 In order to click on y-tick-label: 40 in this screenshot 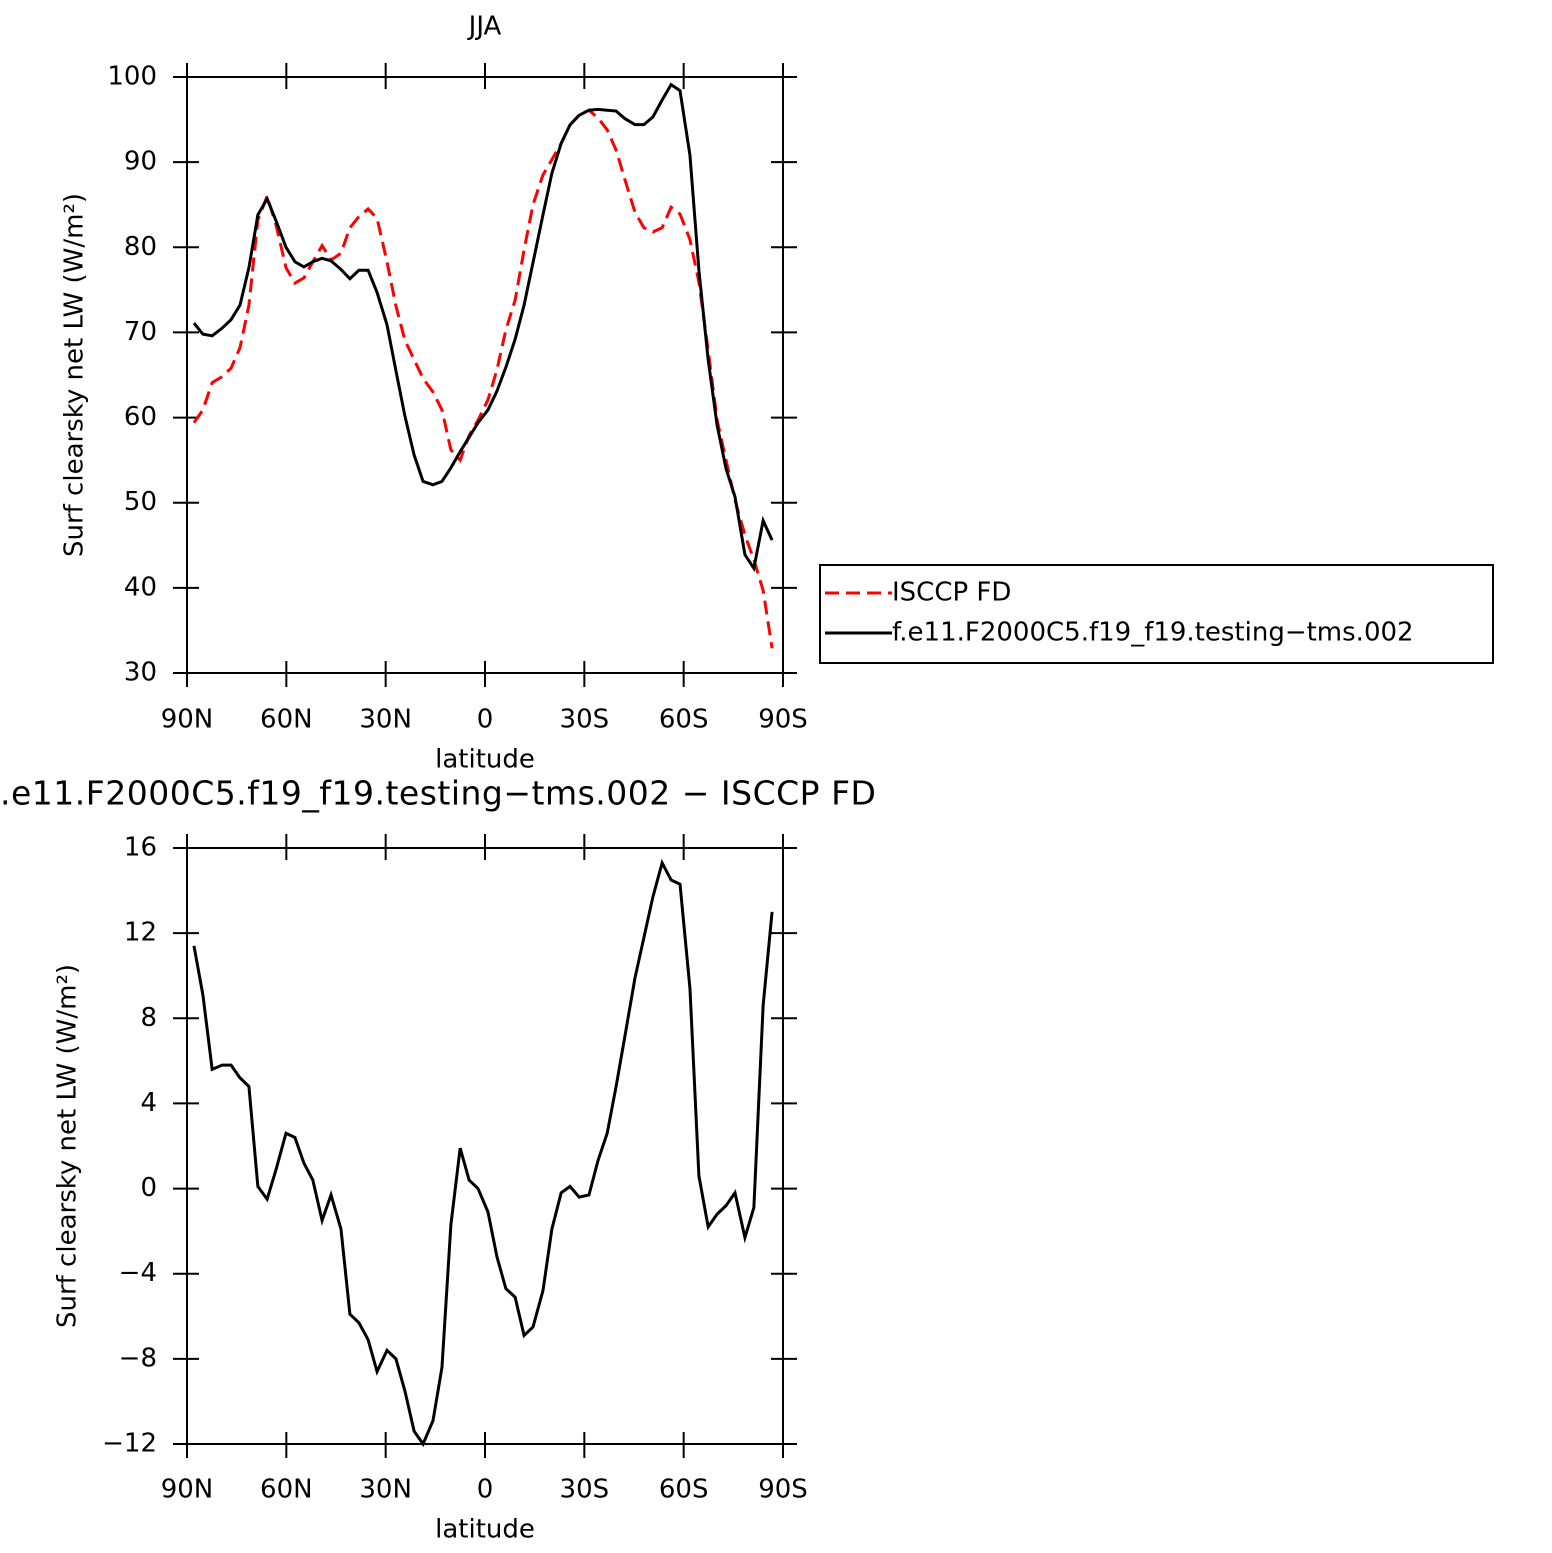, I will do `click(140, 587)`.